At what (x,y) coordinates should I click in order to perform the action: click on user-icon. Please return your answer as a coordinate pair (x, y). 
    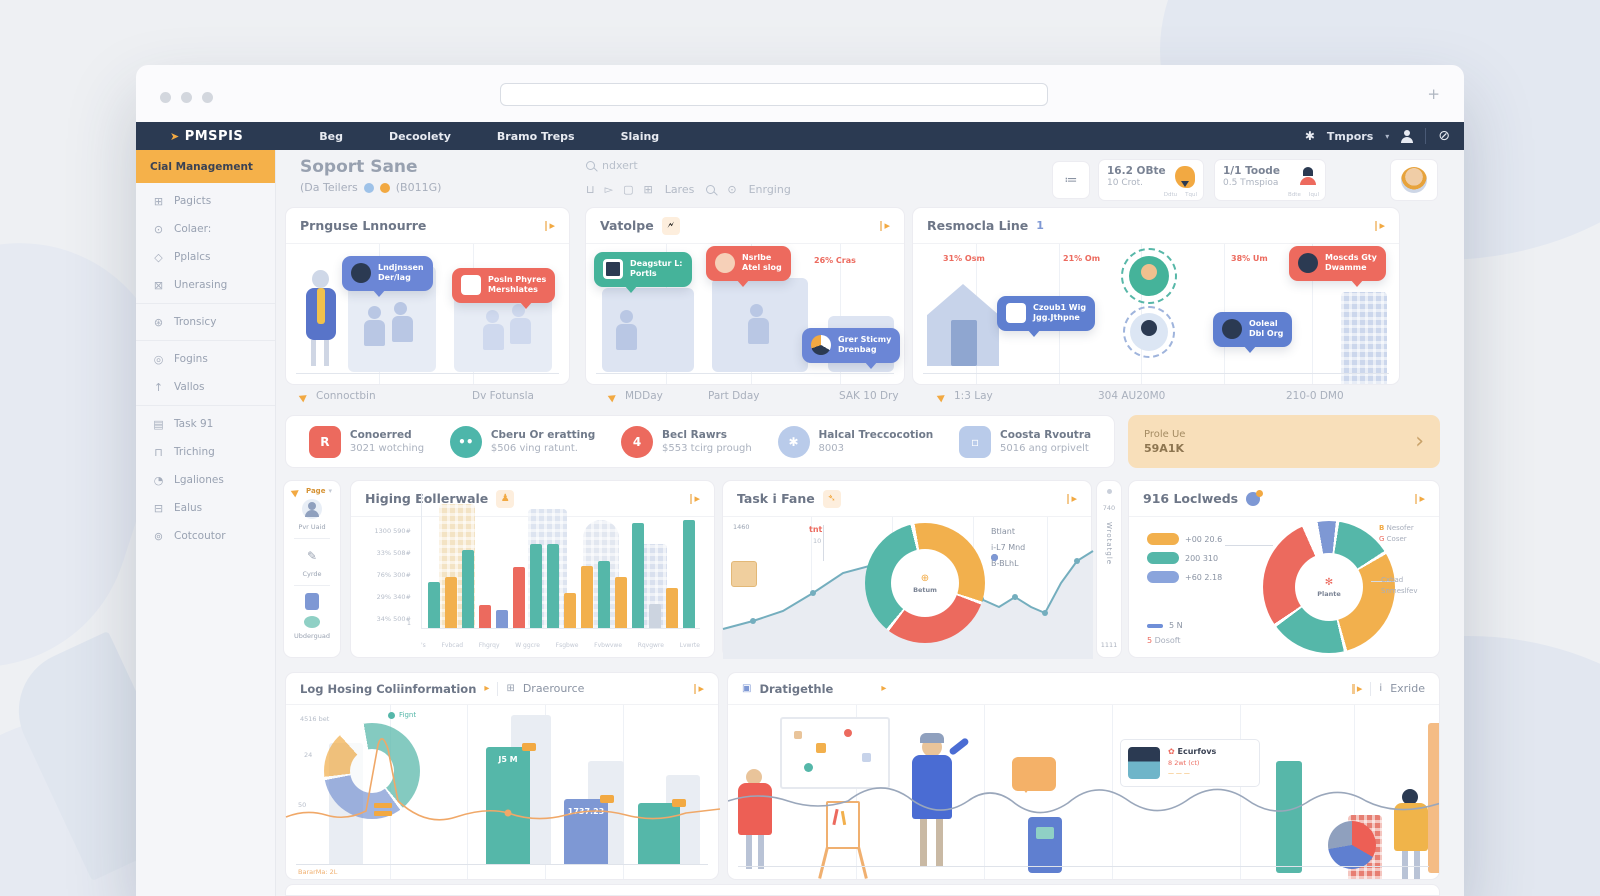
    Looking at the image, I should click on (1407, 136).